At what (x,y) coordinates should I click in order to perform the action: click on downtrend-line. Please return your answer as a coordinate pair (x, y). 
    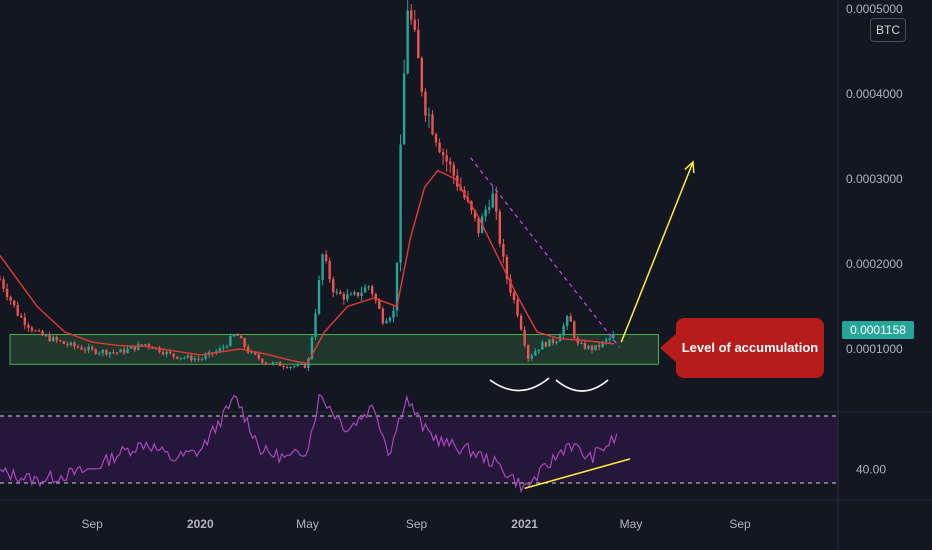
    Looking at the image, I should click on (545, 252).